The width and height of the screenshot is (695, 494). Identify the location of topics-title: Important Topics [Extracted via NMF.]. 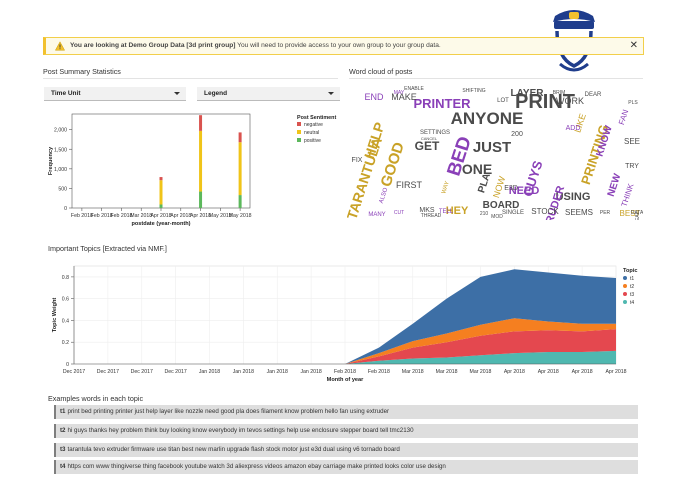
(107, 248).